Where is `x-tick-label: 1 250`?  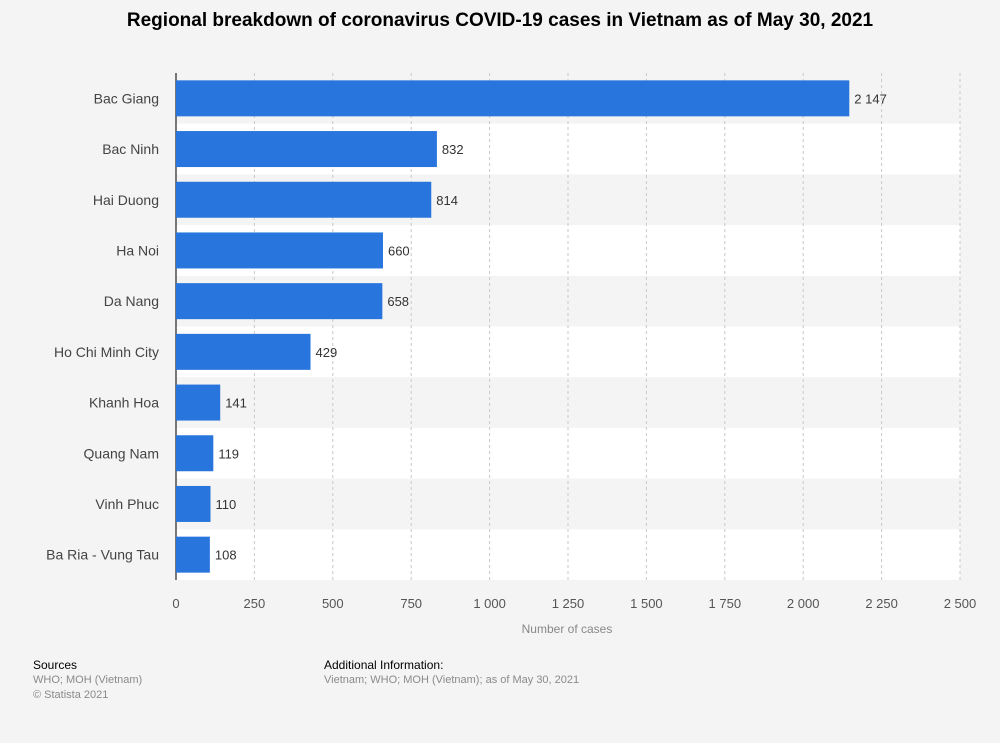 x-tick-label: 1 250 is located at coordinates (568, 603).